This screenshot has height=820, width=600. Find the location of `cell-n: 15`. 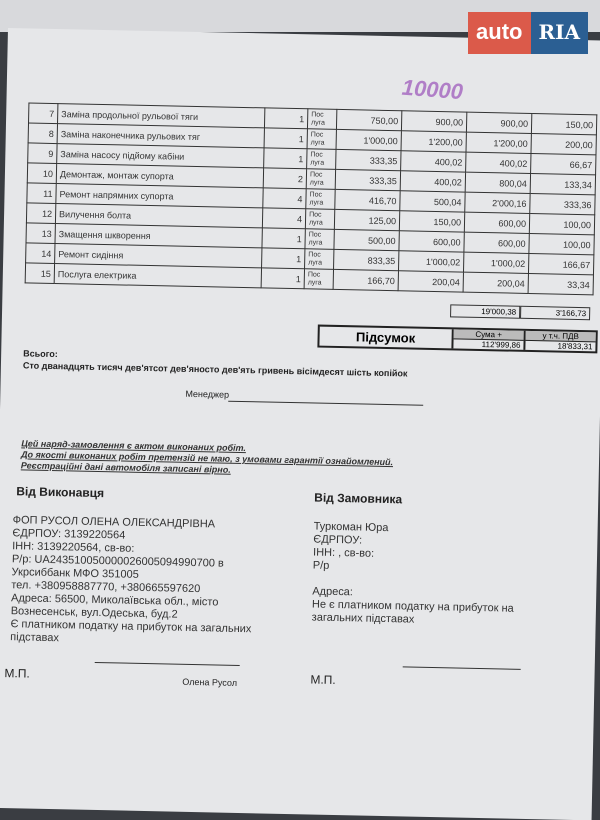

cell-n: 15 is located at coordinates (40, 273).